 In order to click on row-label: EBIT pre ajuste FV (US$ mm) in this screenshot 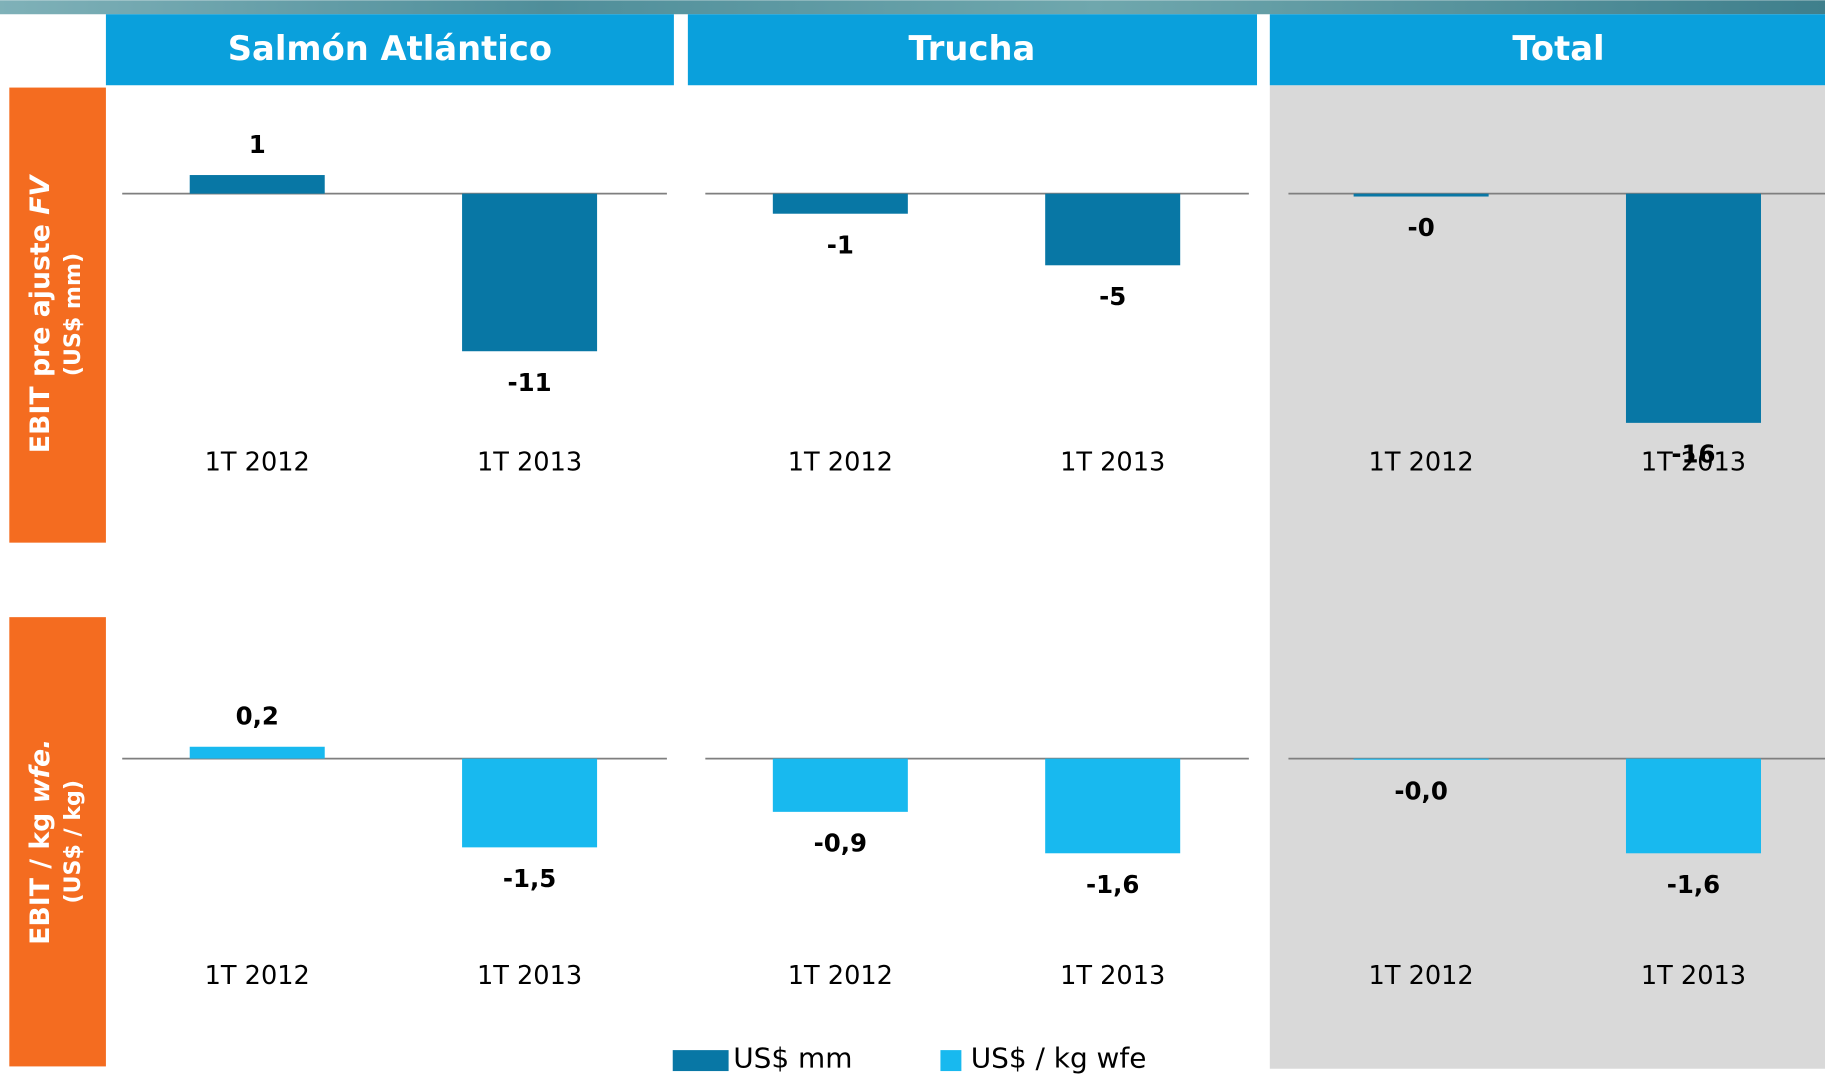, I will do `click(55, 314)`.